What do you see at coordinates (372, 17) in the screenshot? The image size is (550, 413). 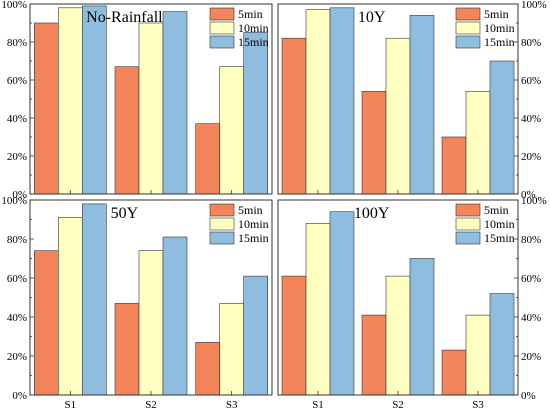 I see `panel-title: 10Y` at bounding box center [372, 17].